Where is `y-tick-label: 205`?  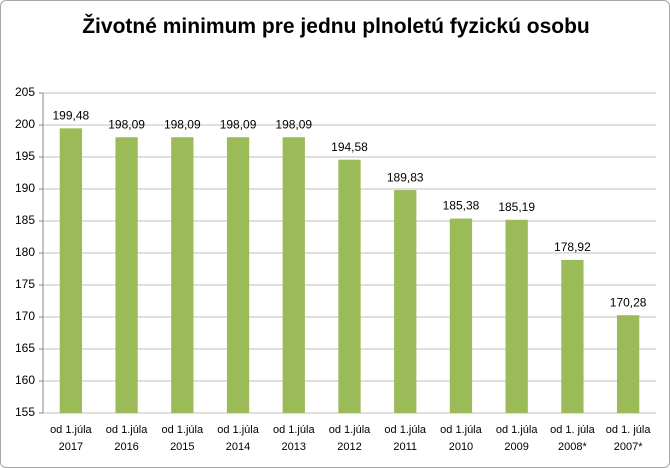
y-tick-label: 205 is located at coordinates (25, 92).